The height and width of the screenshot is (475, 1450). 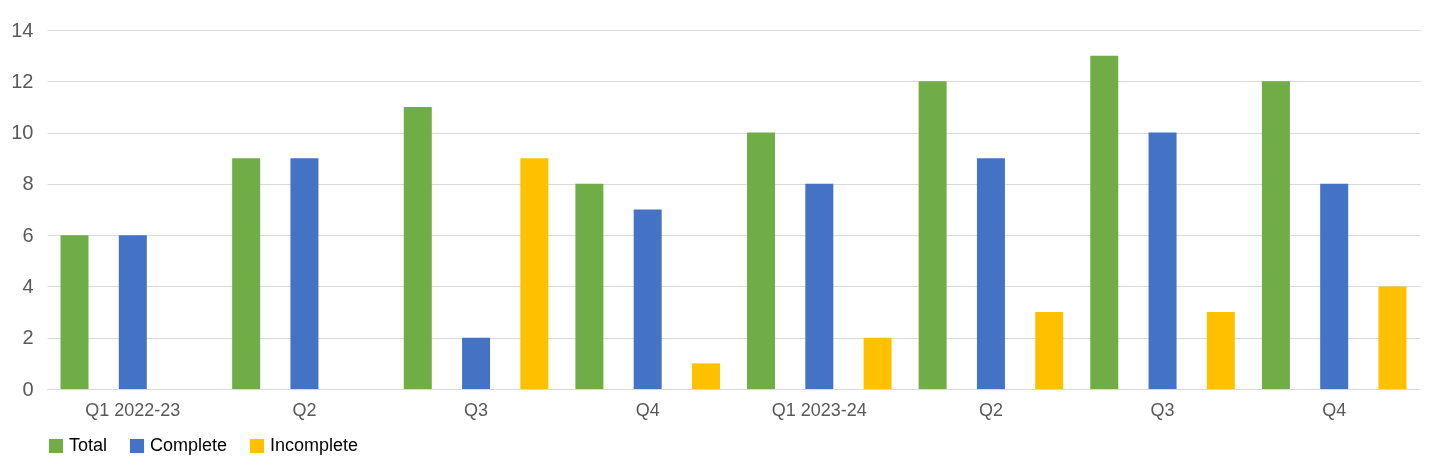 I want to click on y-tick-label: 8, so click(x=28, y=183).